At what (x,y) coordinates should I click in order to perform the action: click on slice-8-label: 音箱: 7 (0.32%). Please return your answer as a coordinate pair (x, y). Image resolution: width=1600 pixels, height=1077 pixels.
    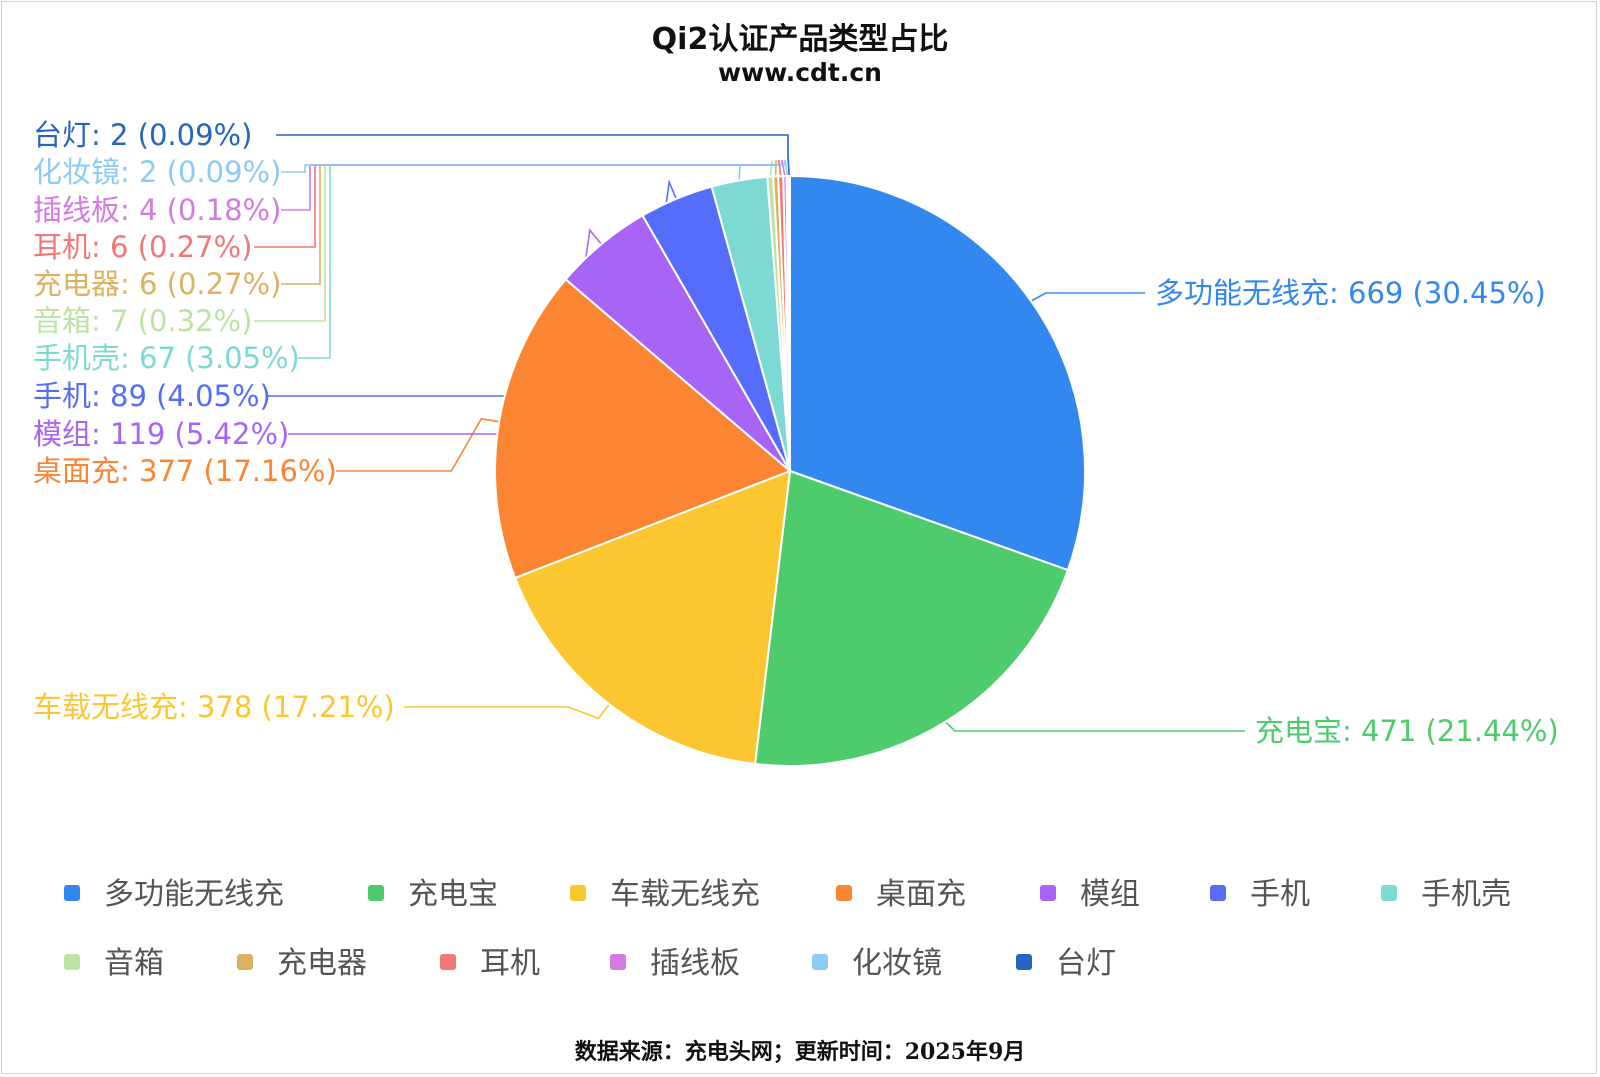
    Looking at the image, I should click on (142, 321).